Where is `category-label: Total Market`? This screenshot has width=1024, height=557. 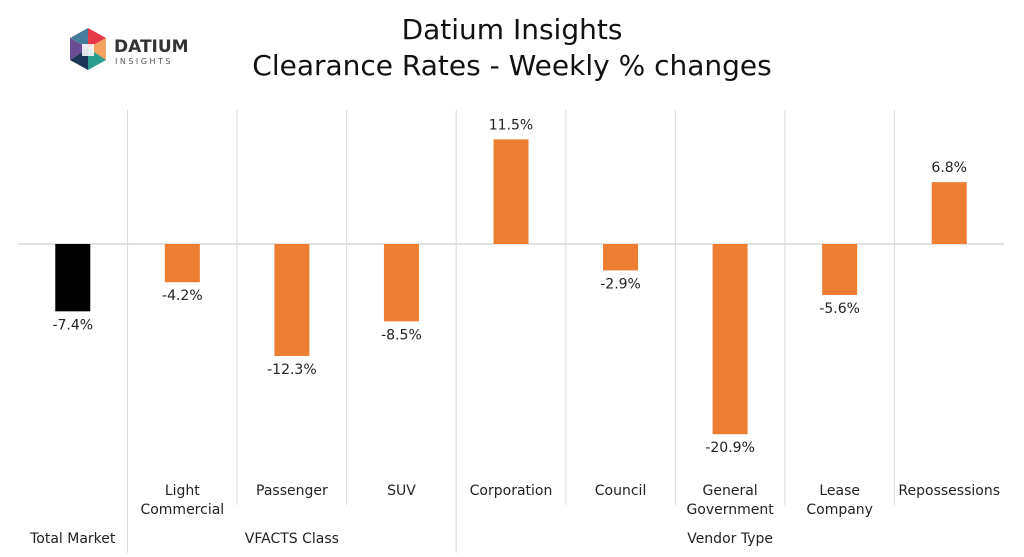 category-label: Total Market is located at coordinates (72, 539).